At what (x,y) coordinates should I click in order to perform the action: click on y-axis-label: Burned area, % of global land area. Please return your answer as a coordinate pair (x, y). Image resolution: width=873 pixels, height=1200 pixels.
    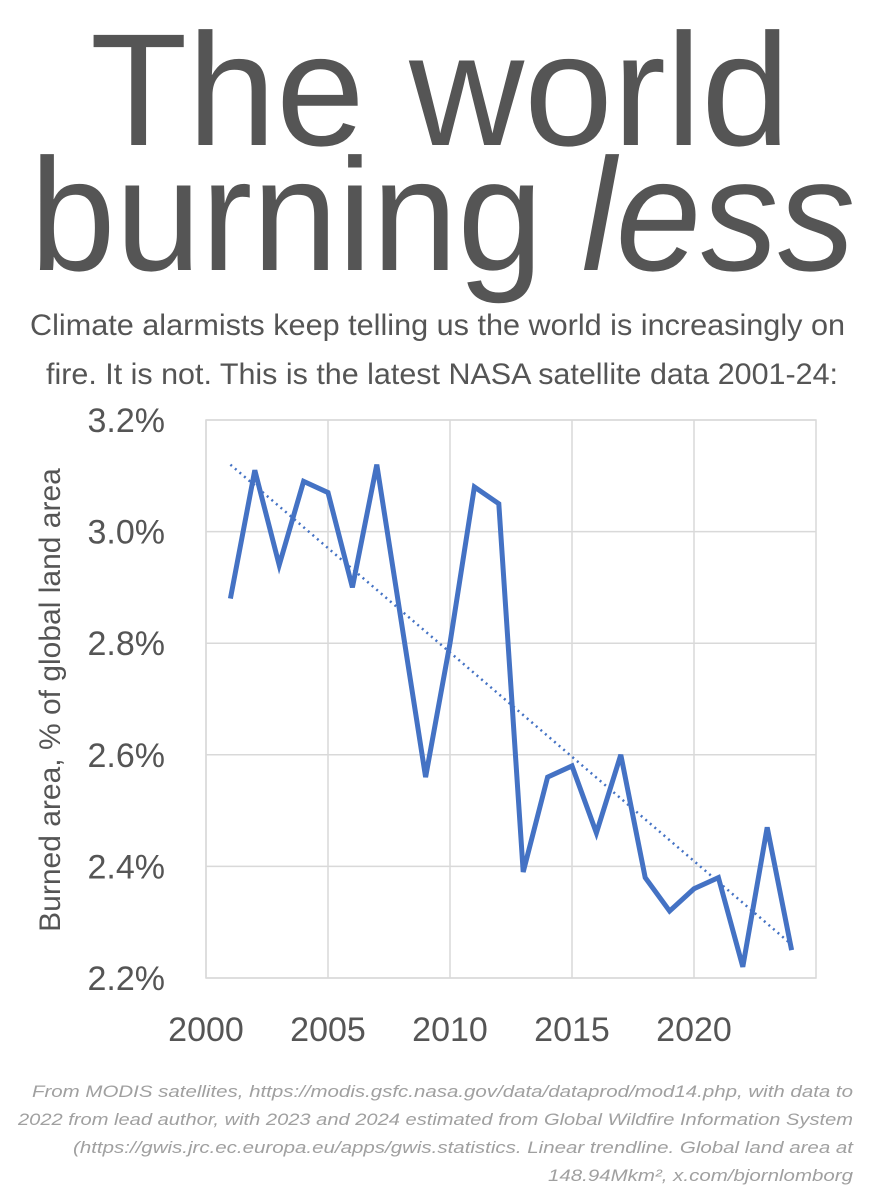
    Looking at the image, I should click on (50, 700).